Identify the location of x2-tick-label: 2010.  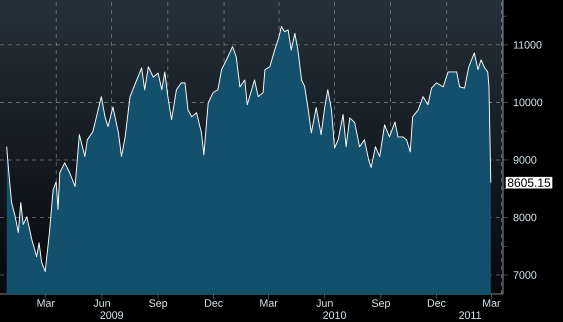
(334, 315).